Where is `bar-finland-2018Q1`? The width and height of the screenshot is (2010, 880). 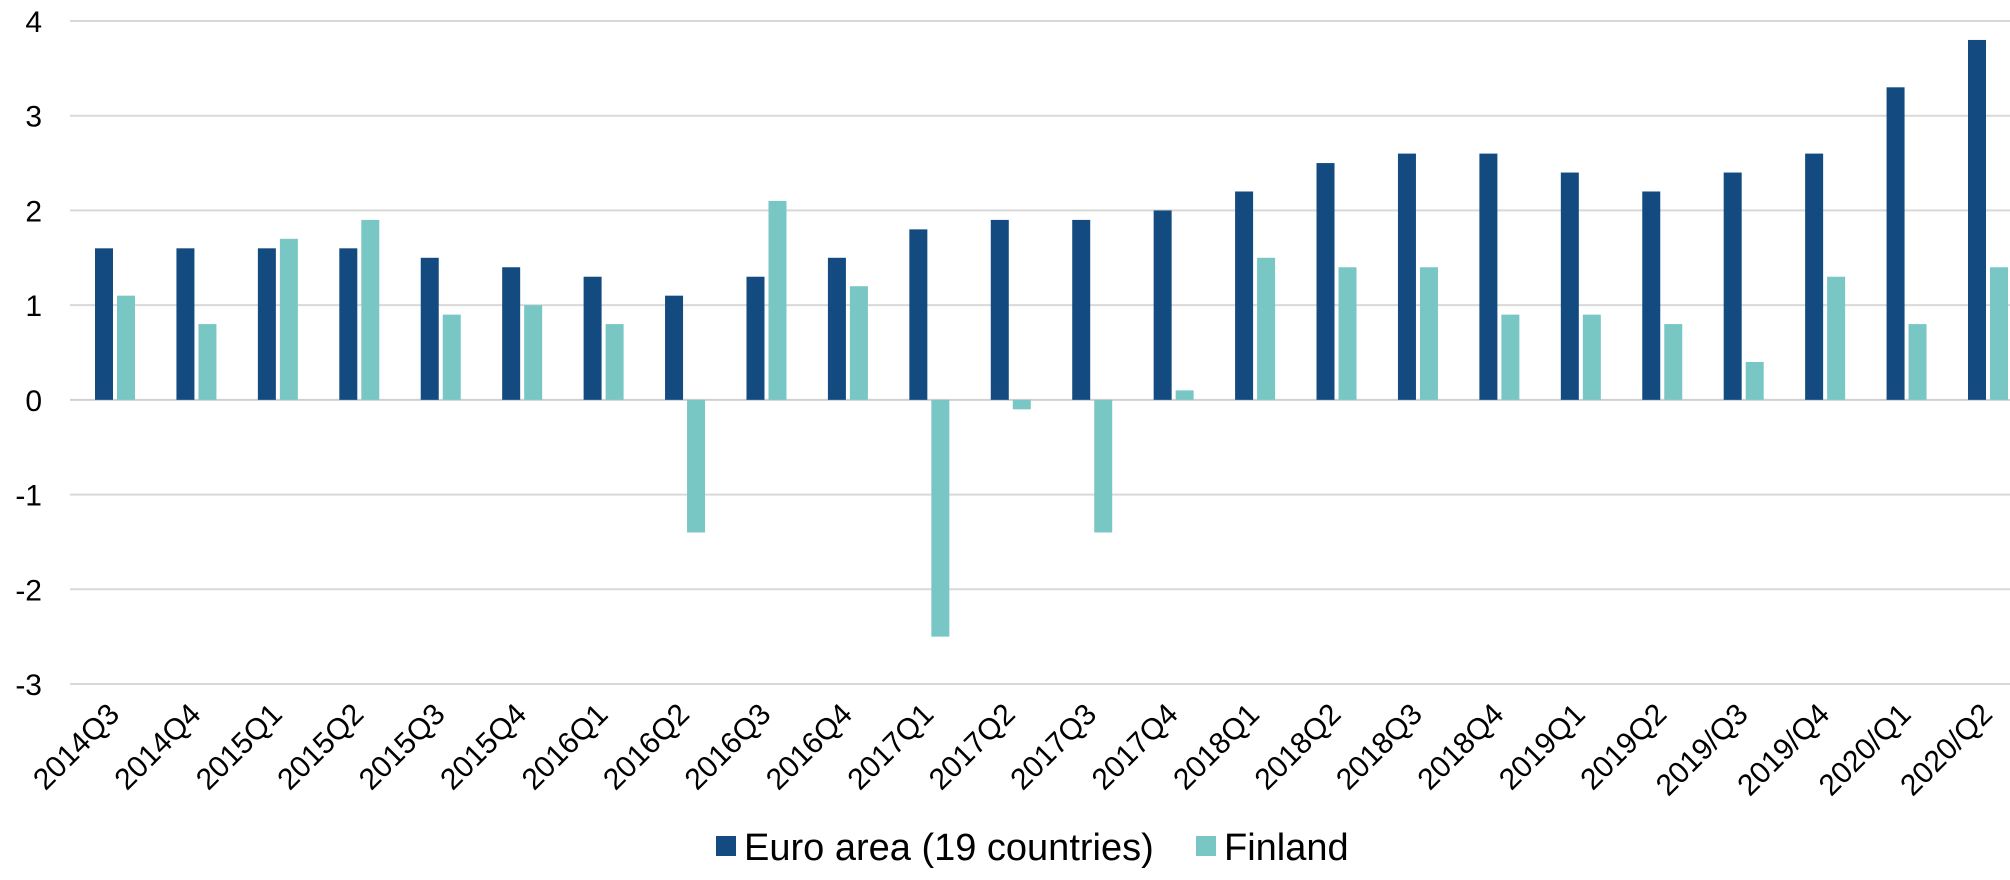
bar-finland-2018Q1 is located at coordinates (1266, 328).